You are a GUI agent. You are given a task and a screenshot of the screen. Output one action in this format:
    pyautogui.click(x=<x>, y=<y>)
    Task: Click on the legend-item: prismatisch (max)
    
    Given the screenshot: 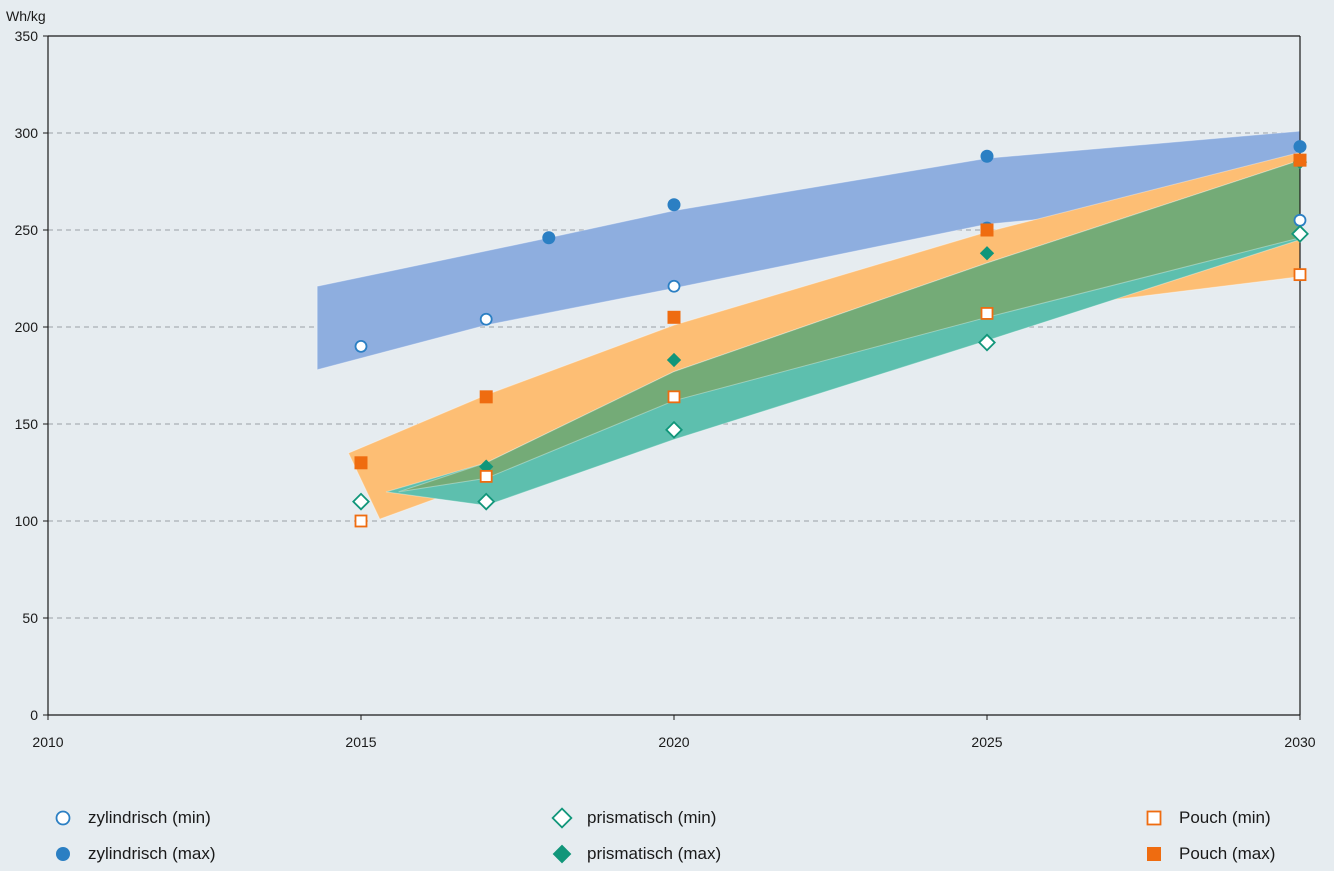 What is the action you would take?
    pyautogui.click(x=636, y=854)
    